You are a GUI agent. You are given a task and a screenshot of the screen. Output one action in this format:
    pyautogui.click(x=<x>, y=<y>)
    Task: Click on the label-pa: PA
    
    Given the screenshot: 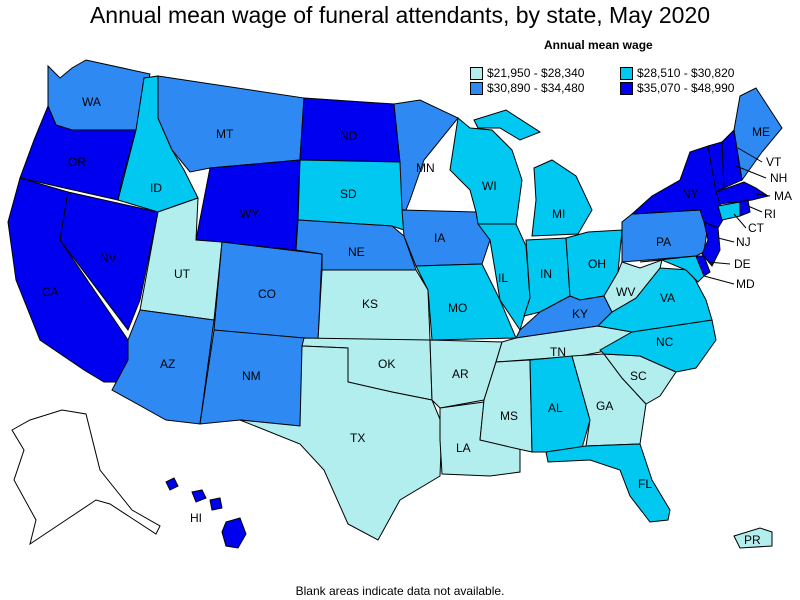 What is the action you would take?
    pyautogui.click(x=663, y=242)
    